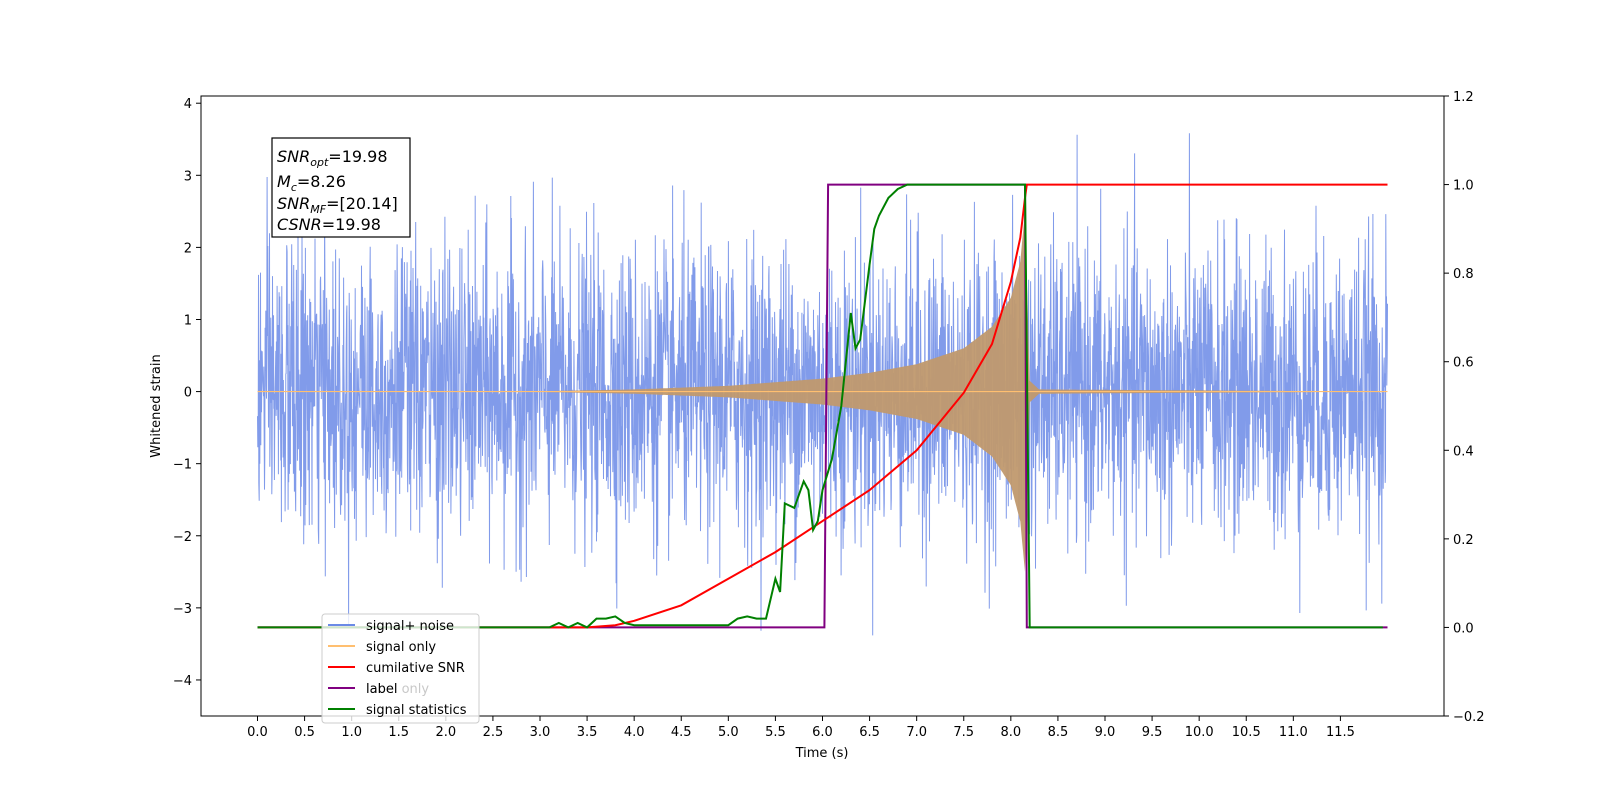 This screenshot has width=1600, height=800. I want to click on y-left-tick-label: −3, so click(182, 609).